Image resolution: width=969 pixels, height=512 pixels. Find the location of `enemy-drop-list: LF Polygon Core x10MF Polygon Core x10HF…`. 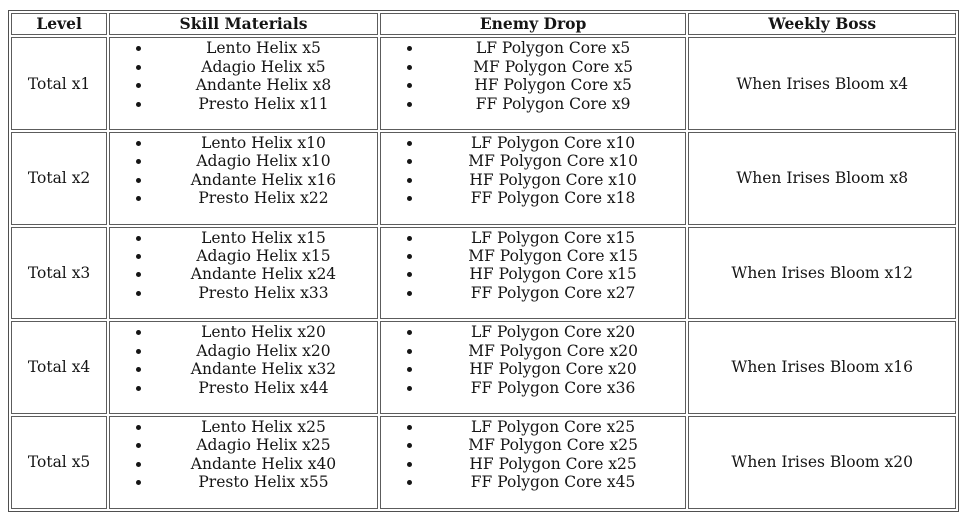

enemy-drop-list: LF Polygon Core x10MF Polygon Core x10HF… is located at coordinates (533, 171).